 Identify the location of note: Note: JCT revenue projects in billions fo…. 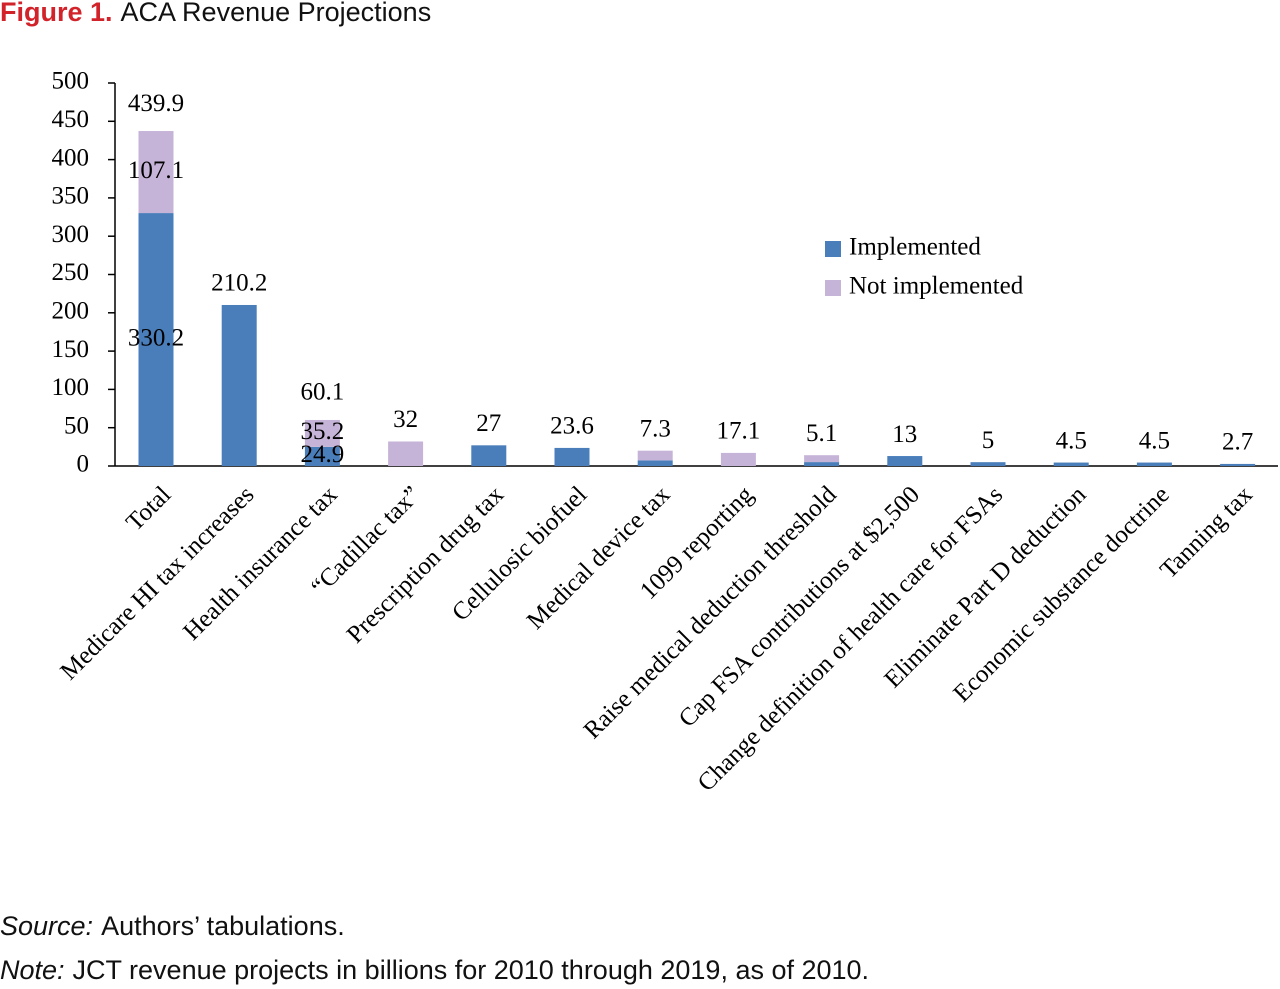
(434, 970).